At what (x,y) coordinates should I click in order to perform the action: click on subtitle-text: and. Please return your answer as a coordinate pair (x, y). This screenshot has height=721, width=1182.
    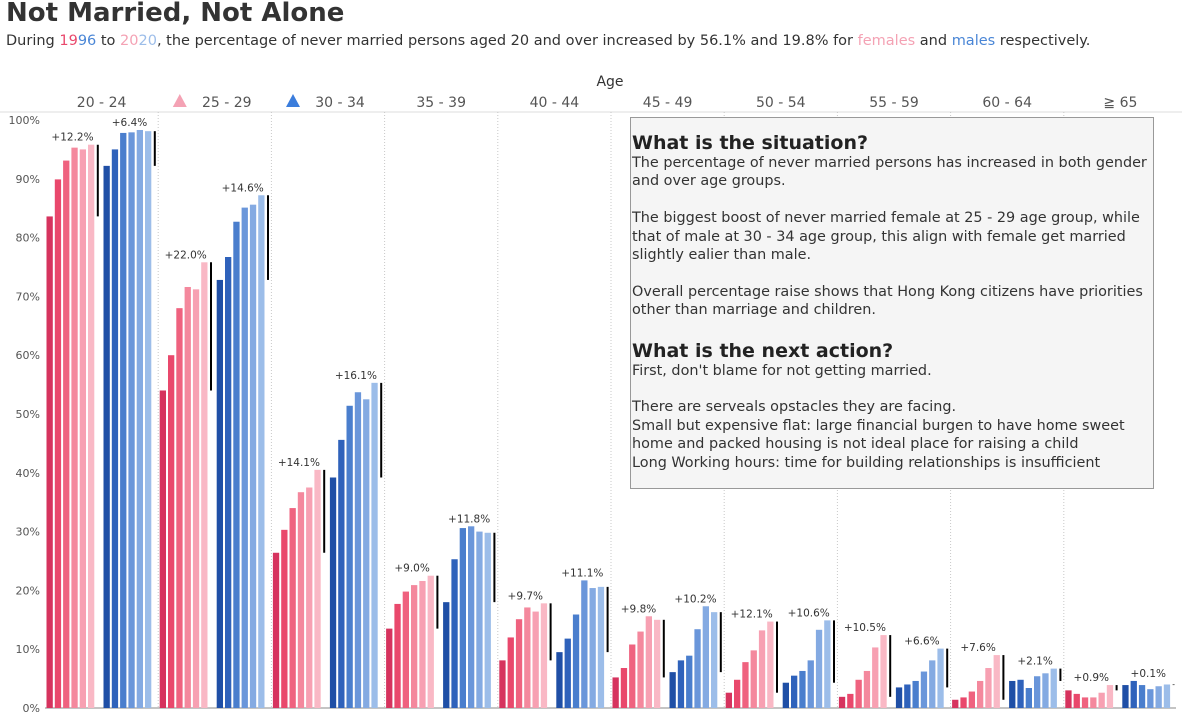
    Looking at the image, I should click on (933, 41).